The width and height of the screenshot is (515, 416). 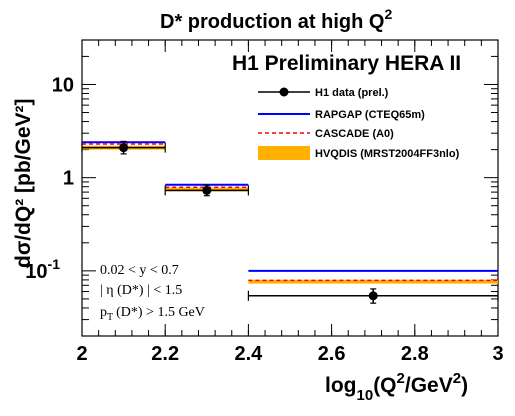 I want to click on legend-label-hvqdis: HVQDIS (MRST2004FF3nlo), so click(x=387, y=154).